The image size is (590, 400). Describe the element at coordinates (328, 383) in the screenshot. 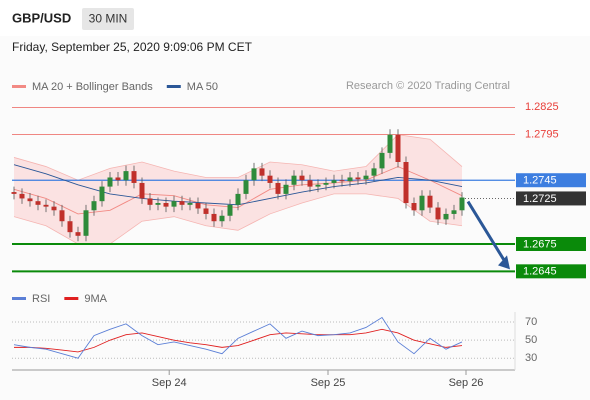

I see `x-tick-label: Sep 25` at that location.